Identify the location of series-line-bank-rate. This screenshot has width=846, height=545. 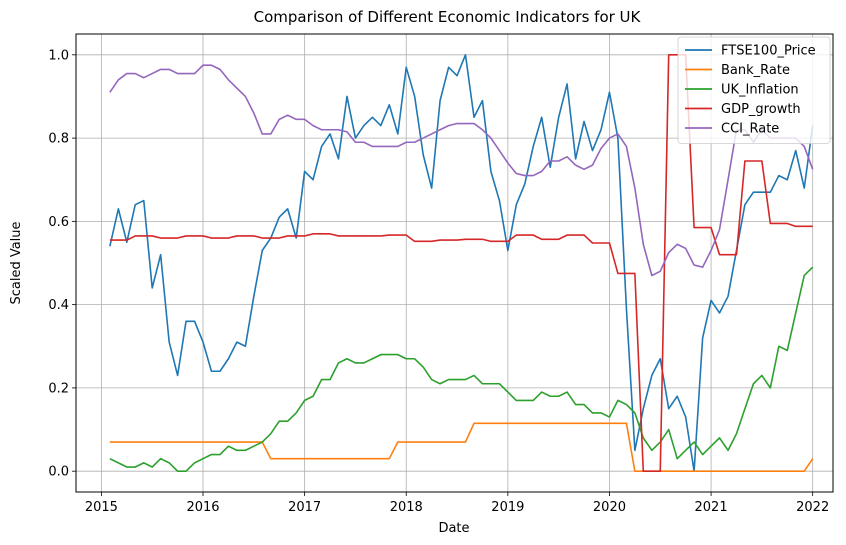
(461, 447).